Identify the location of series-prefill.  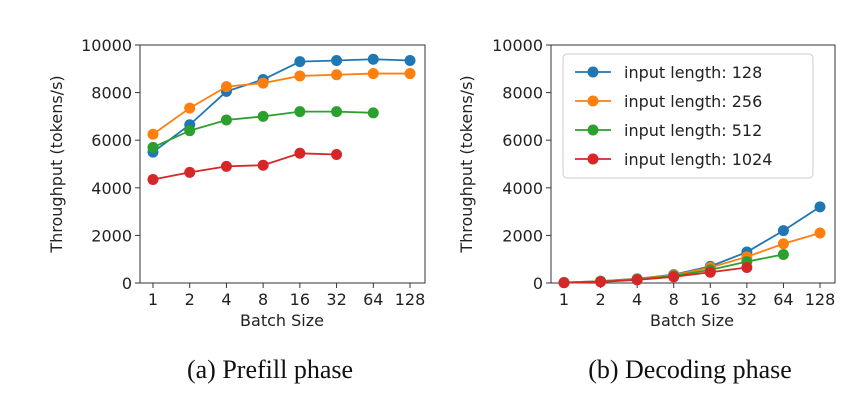
(281, 119).